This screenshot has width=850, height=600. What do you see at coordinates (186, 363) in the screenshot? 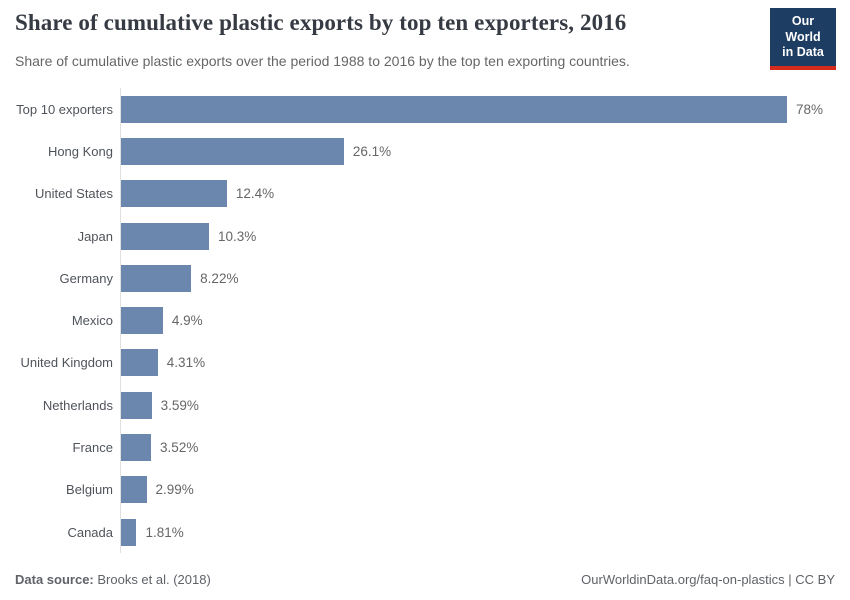
I see `value-label: 4.31%` at bounding box center [186, 363].